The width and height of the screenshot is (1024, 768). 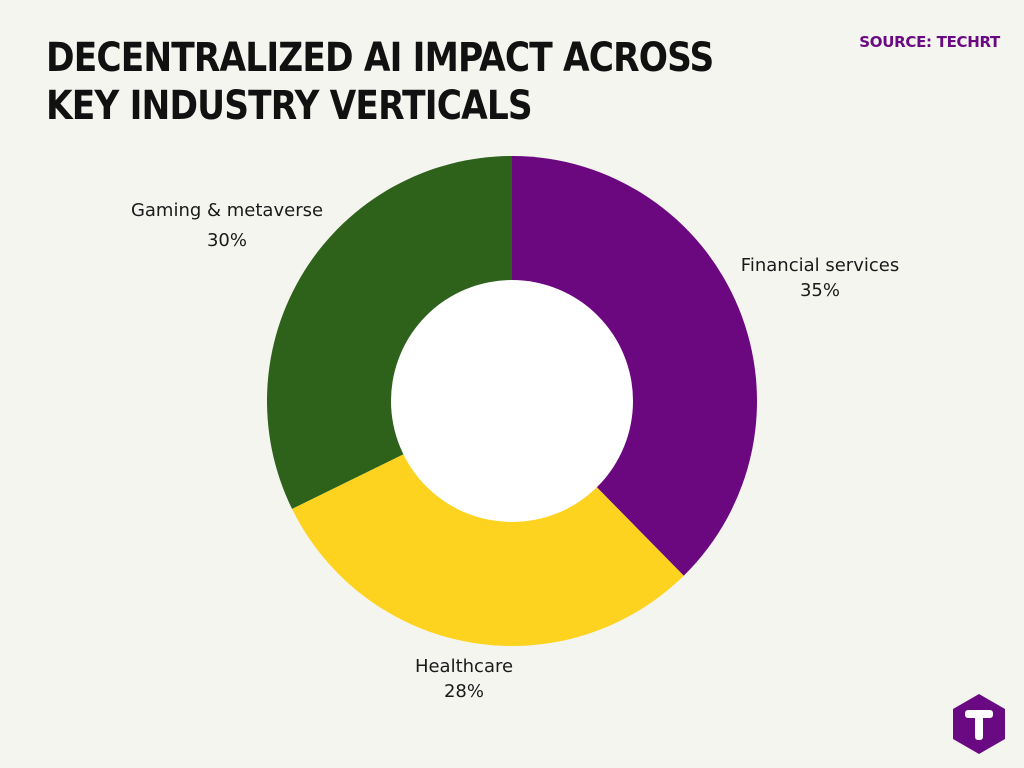 I want to click on source-credit: SOURCE: TECHRT, so click(x=929, y=42).